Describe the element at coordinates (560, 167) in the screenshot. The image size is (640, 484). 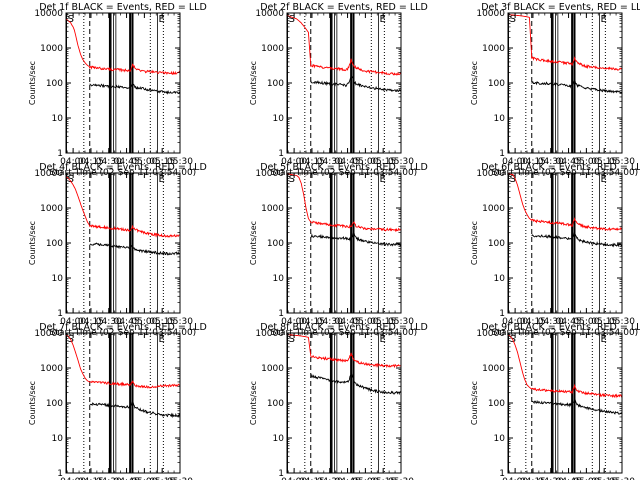
I see `chart-title: Det 6f BLACK = Events, RED = LLD` at that location.